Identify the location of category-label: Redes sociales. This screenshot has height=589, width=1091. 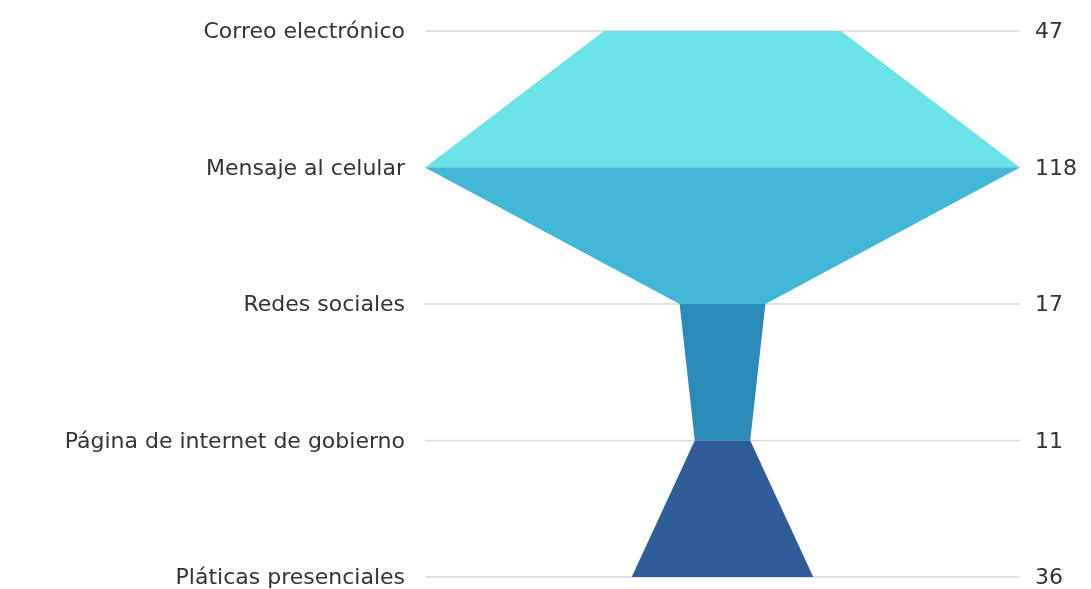
(324, 303).